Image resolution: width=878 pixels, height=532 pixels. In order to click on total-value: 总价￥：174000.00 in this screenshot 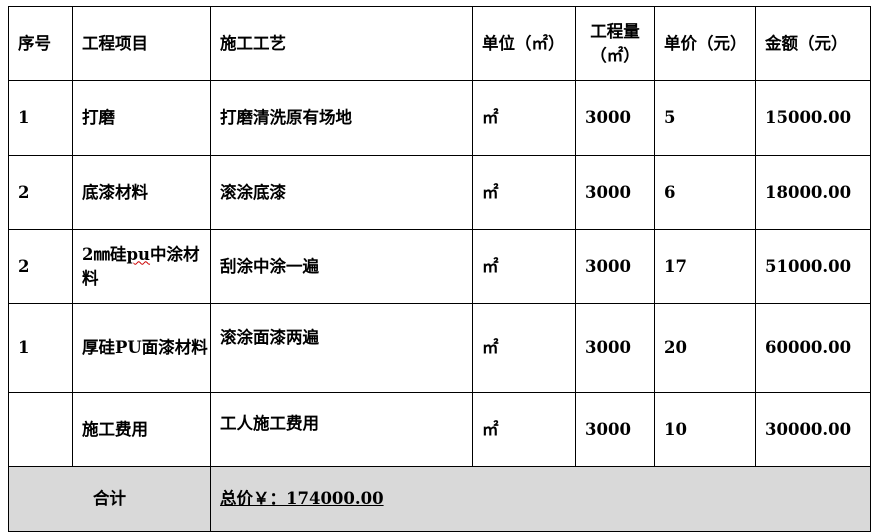, I will do `click(302, 498)`.